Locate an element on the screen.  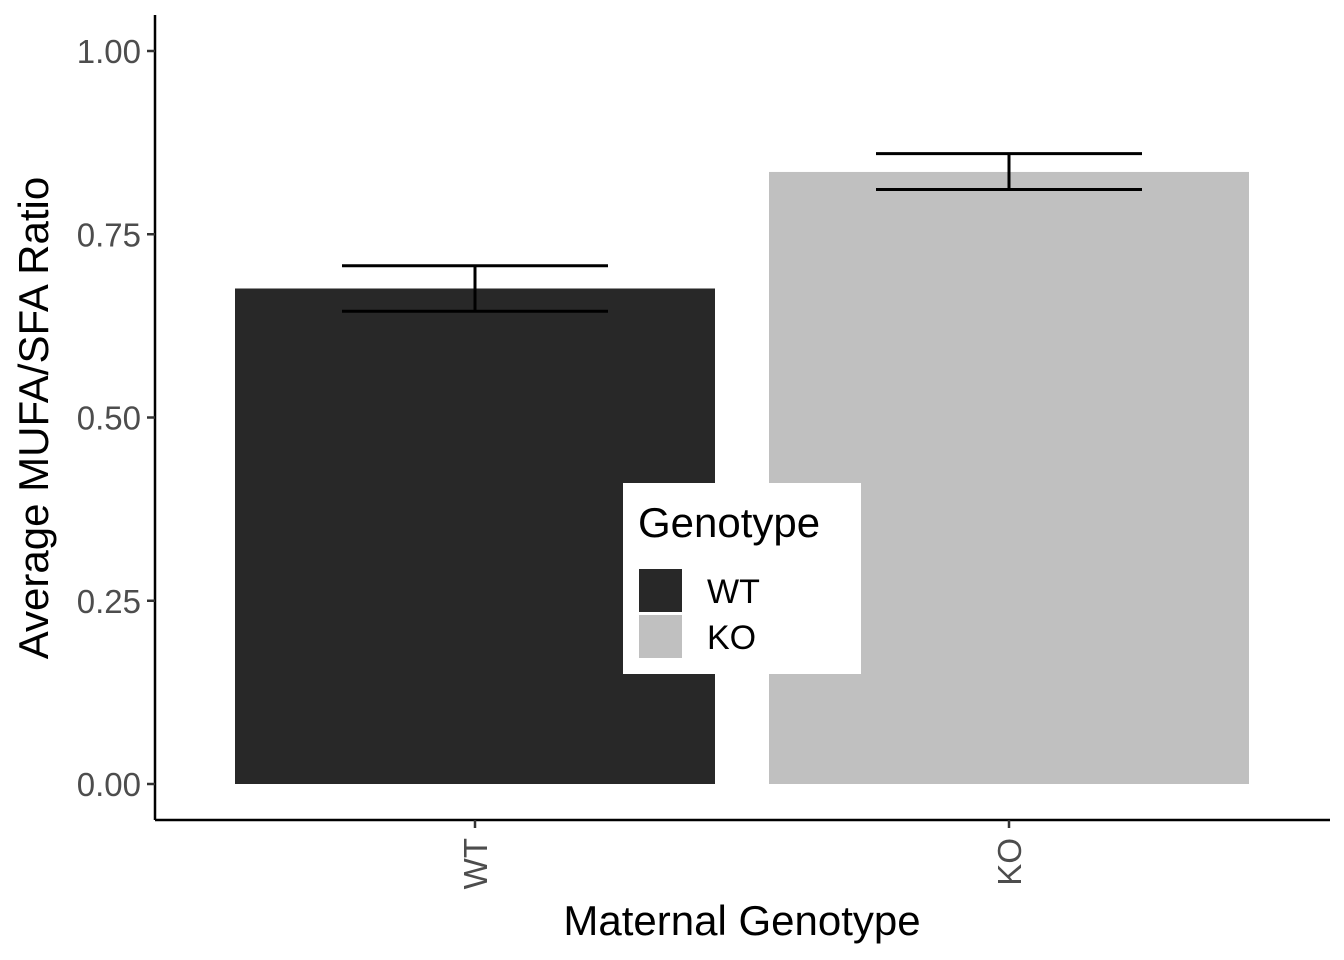
error-bar-wt is located at coordinates (475, 288).